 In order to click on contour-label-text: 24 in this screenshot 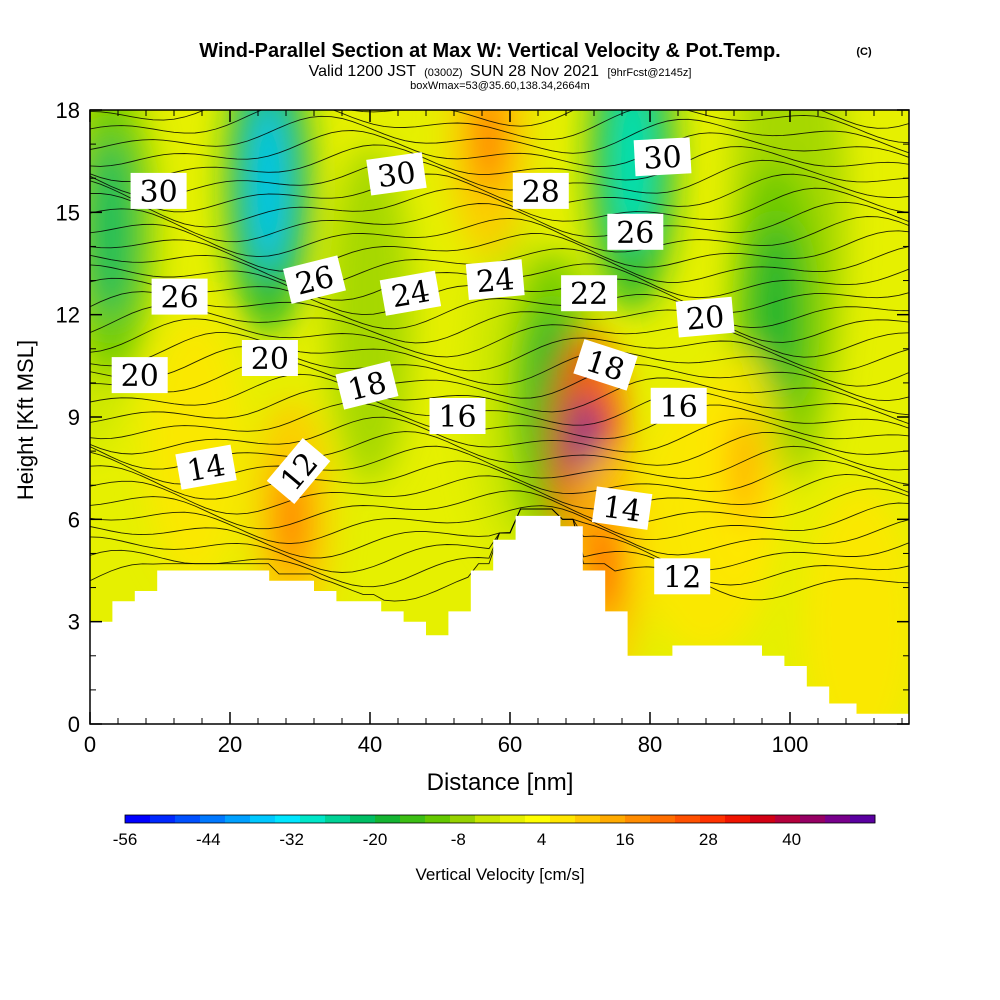, I will do `click(411, 294)`.